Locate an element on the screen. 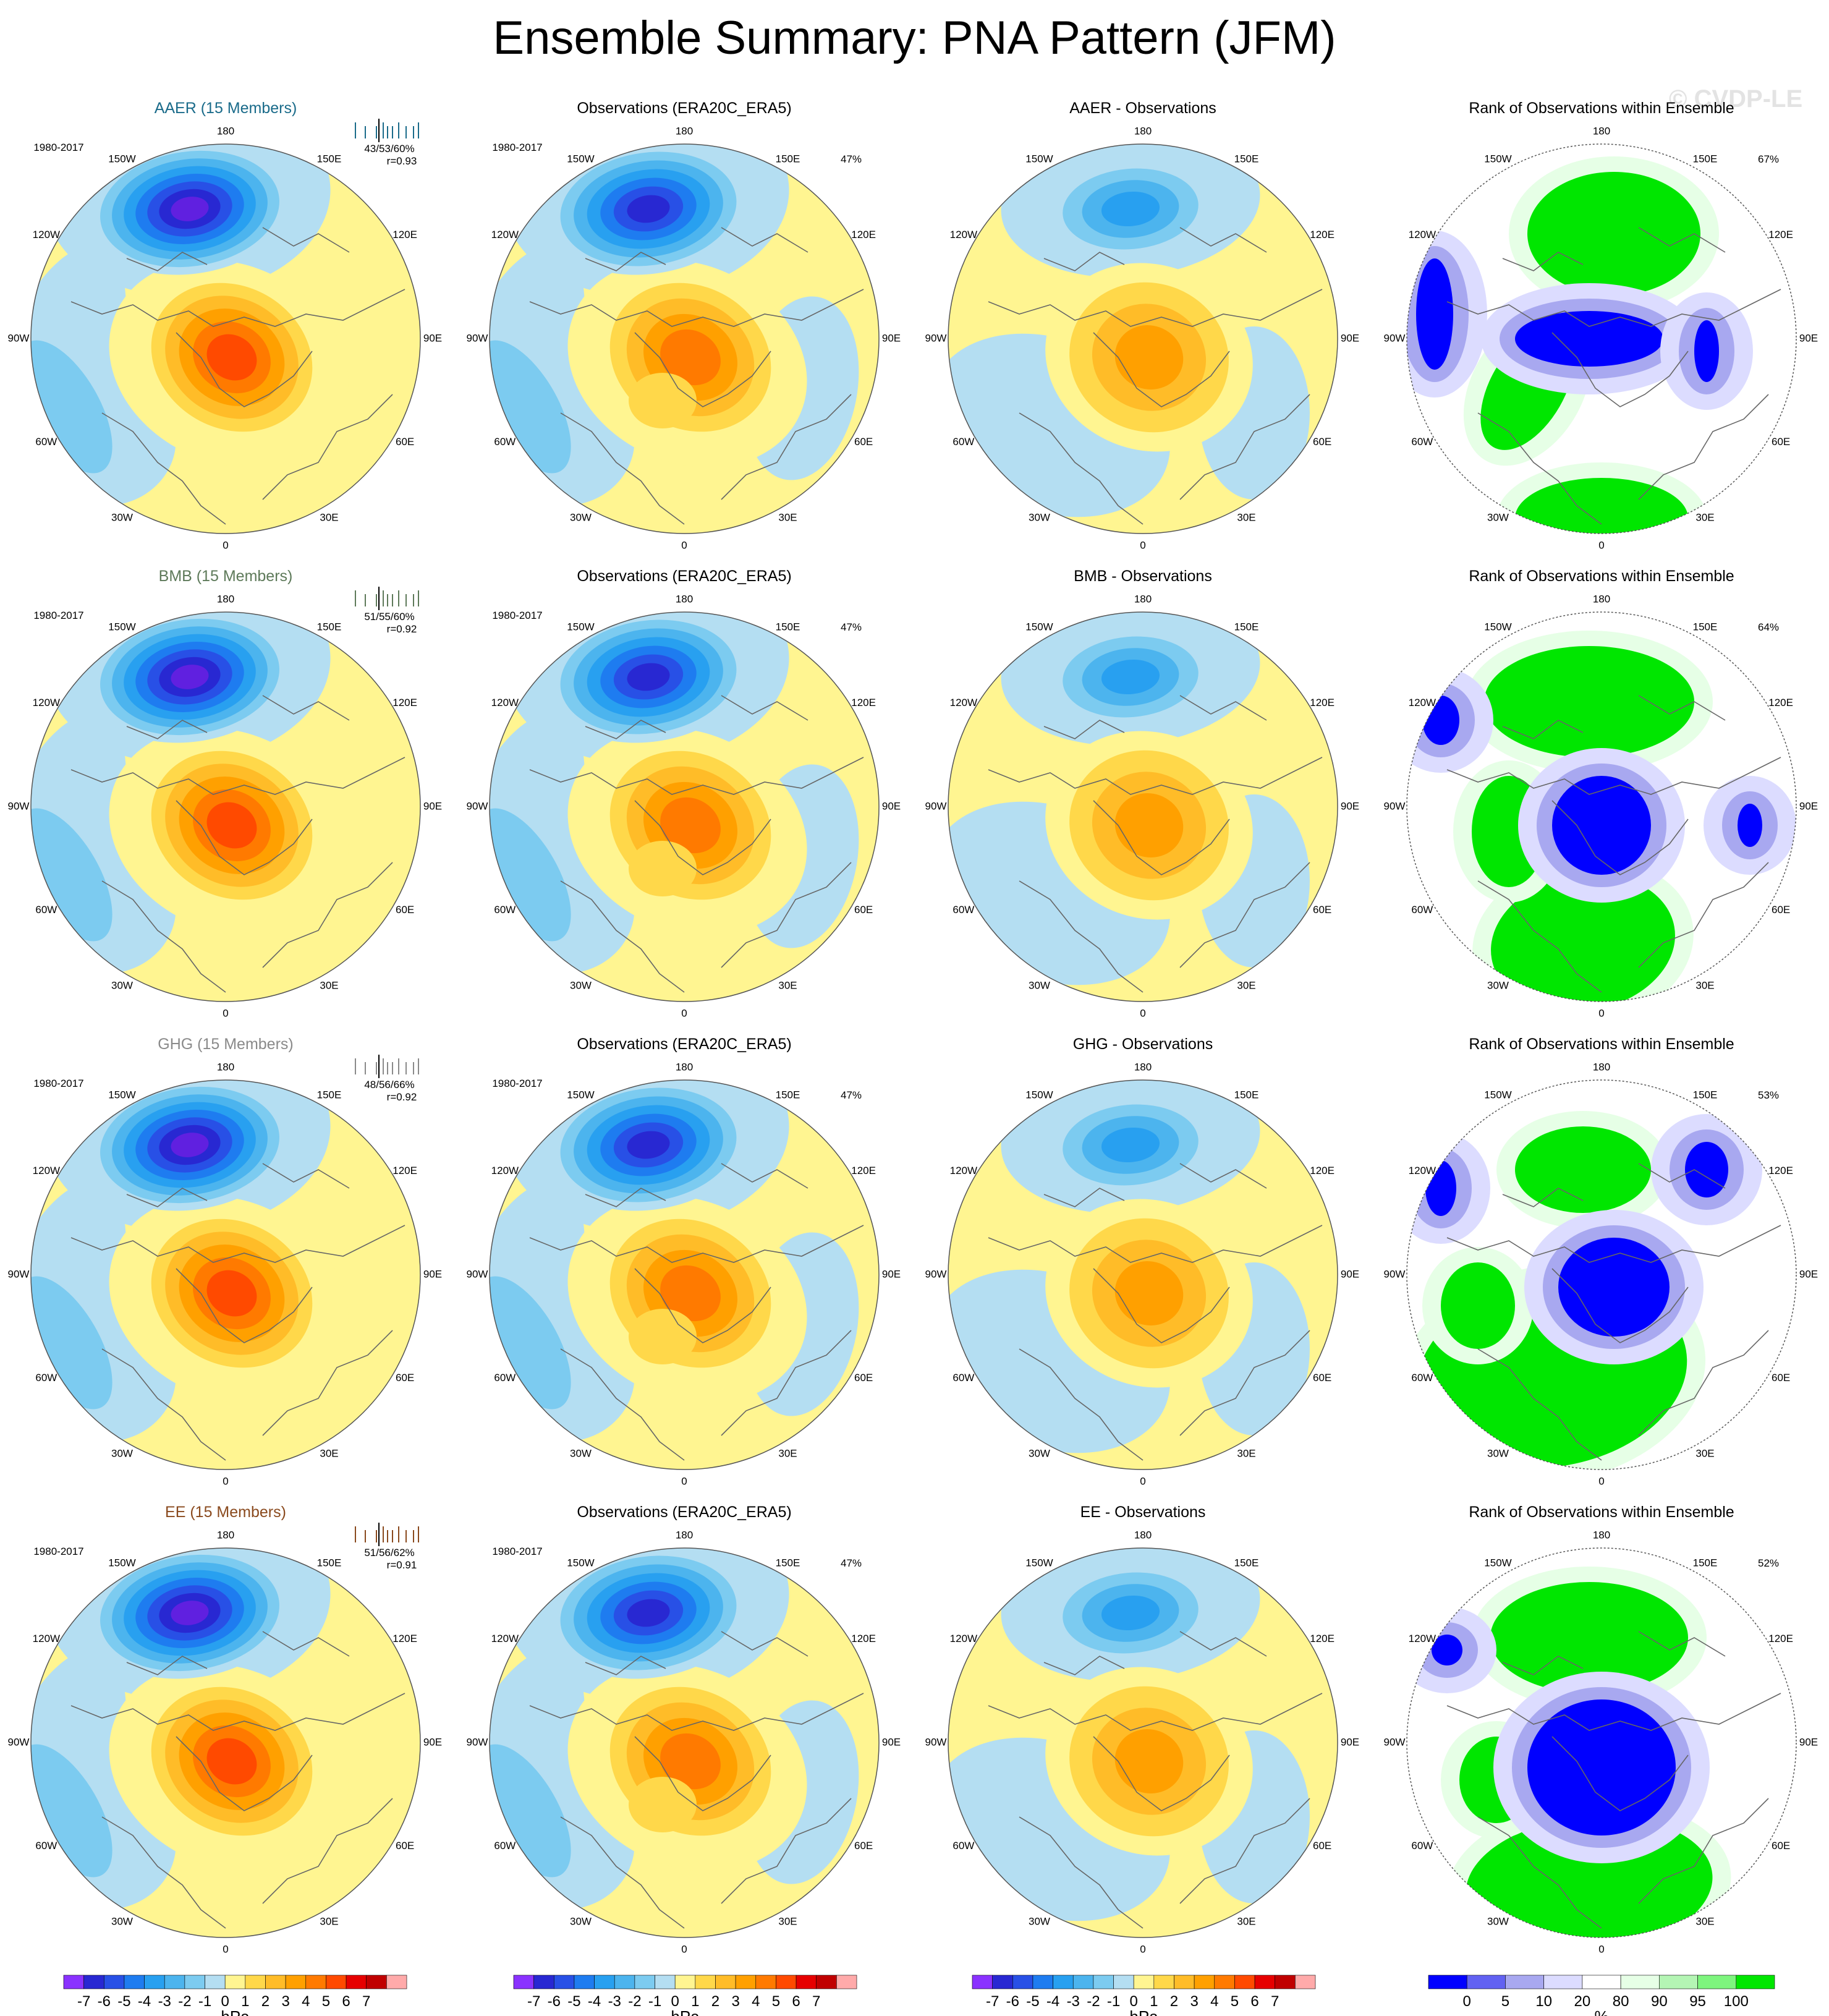  watermark: © CVDP-LE is located at coordinates (1736, 99).